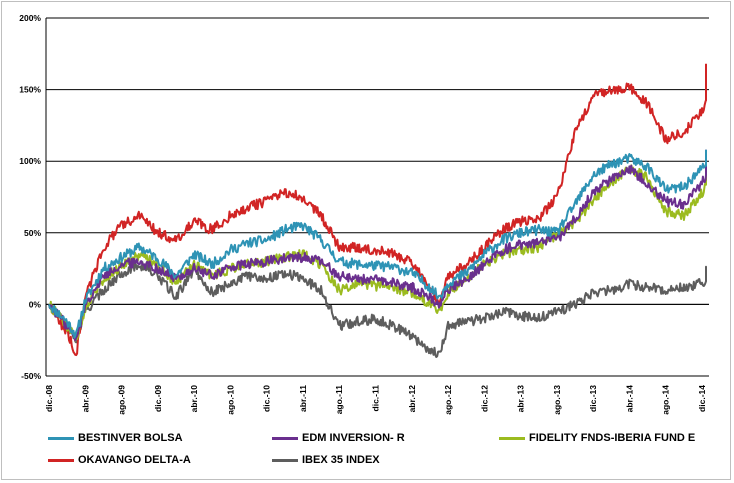  I want to click on y-tick-label: 100%, so click(30, 161).